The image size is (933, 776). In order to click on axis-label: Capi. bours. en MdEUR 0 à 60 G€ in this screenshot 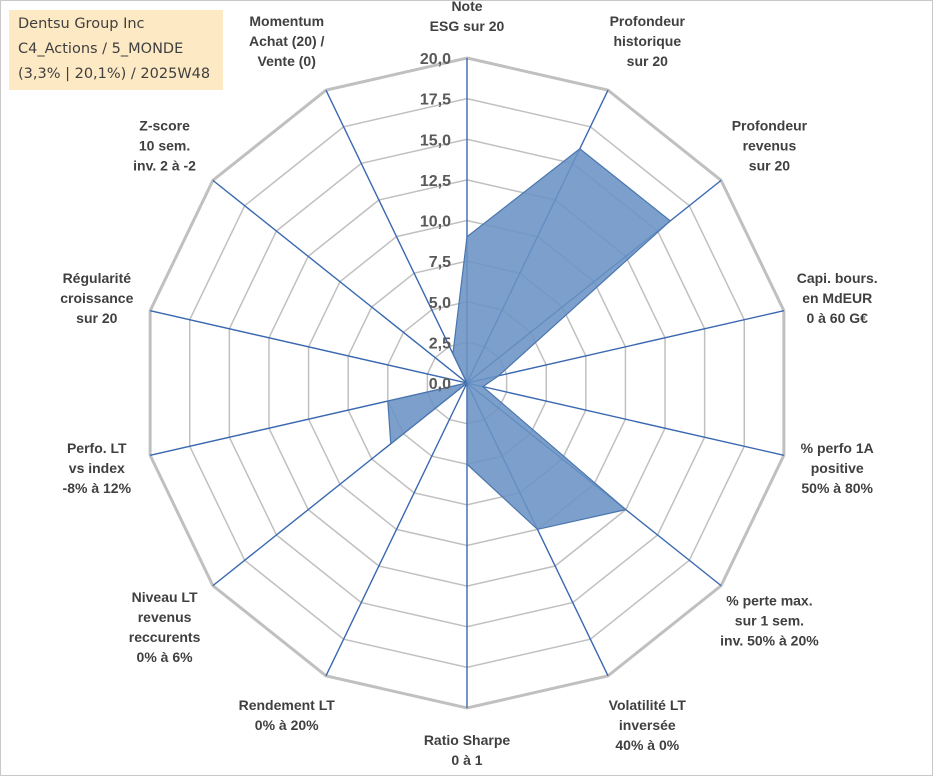, I will do `click(837, 298)`.